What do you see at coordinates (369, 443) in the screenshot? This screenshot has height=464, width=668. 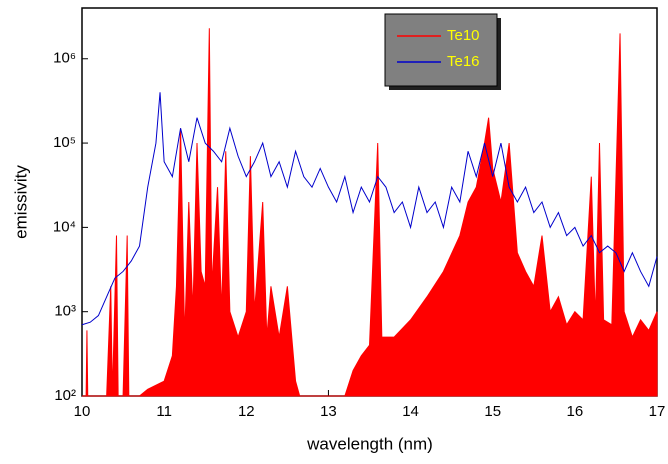 I see `x-axis-label: wavelength (nm)` at bounding box center [369, 443].